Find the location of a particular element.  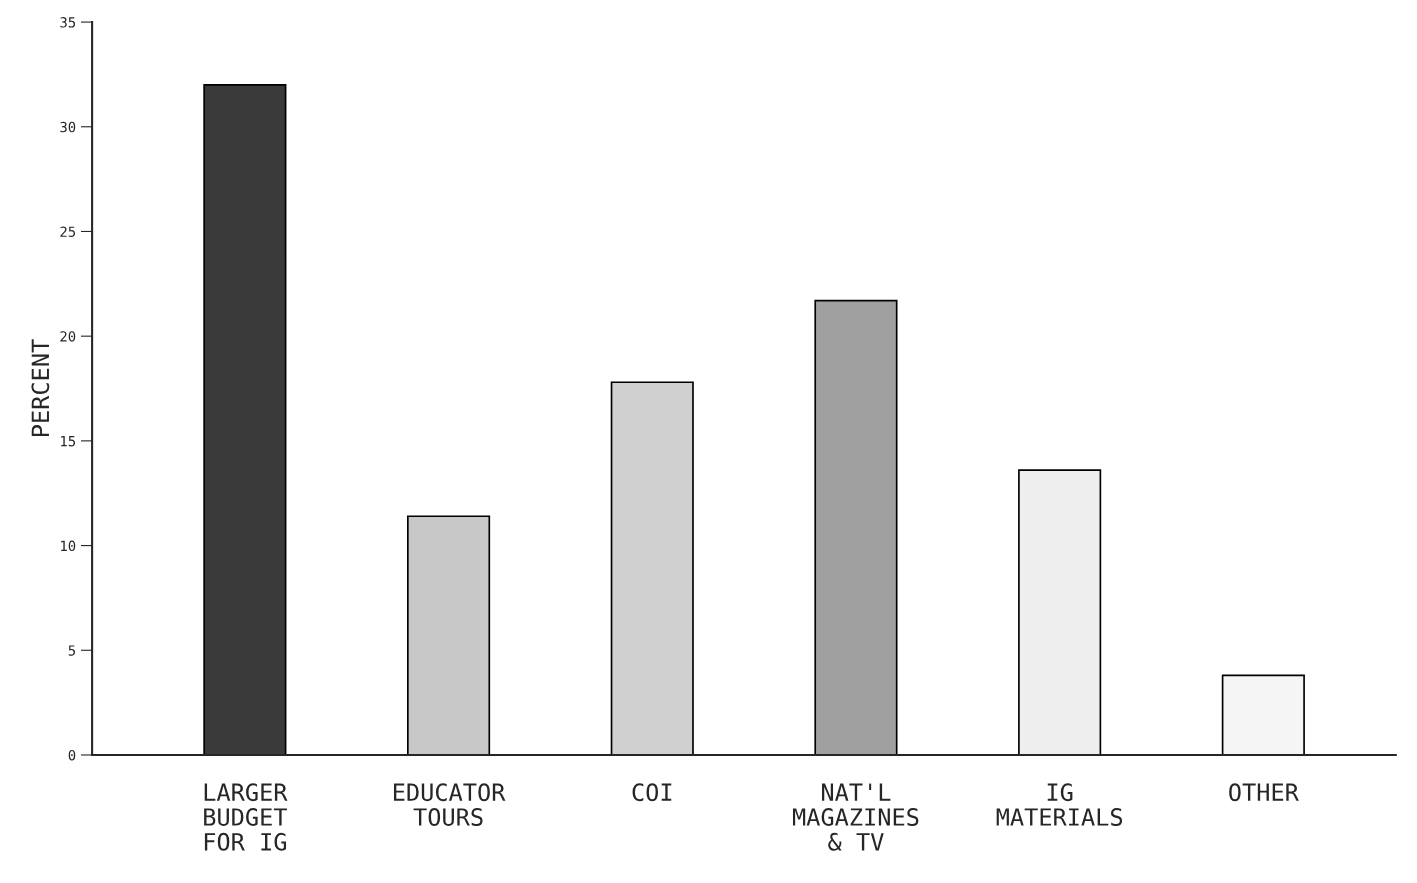

y-tick-label: 10 is located at coordinates (68, 546).